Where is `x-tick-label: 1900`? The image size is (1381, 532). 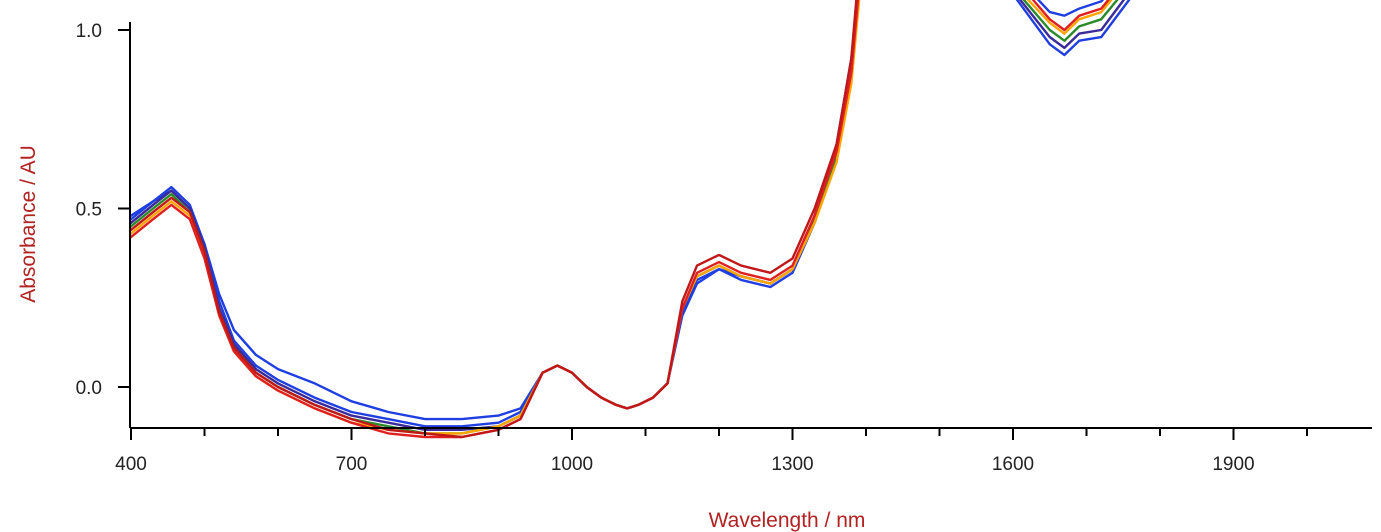 x-tick-label: 1900 is located at coordinates (1233, 464).